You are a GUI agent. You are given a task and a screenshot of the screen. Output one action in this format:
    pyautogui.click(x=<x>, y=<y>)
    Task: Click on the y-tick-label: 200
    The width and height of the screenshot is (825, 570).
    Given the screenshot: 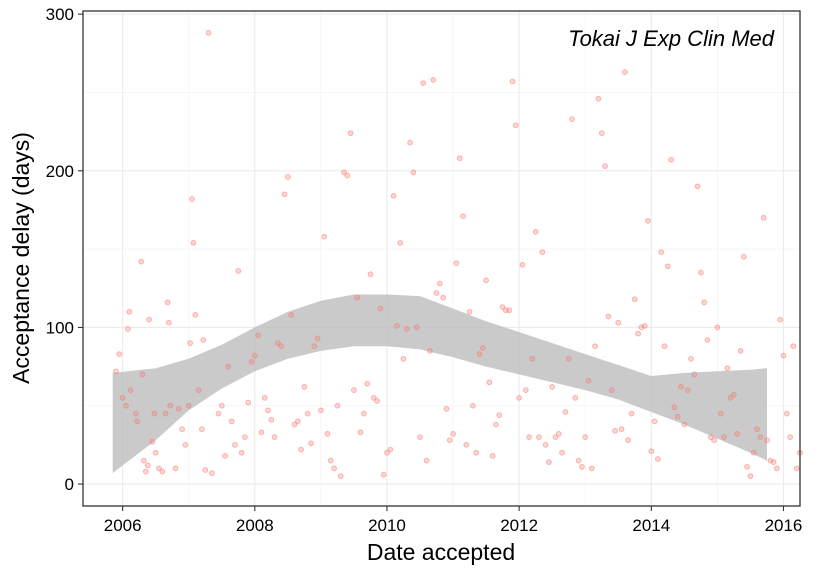 What is the action you would take?
    pyautogui.click(x=60, y=171)
    